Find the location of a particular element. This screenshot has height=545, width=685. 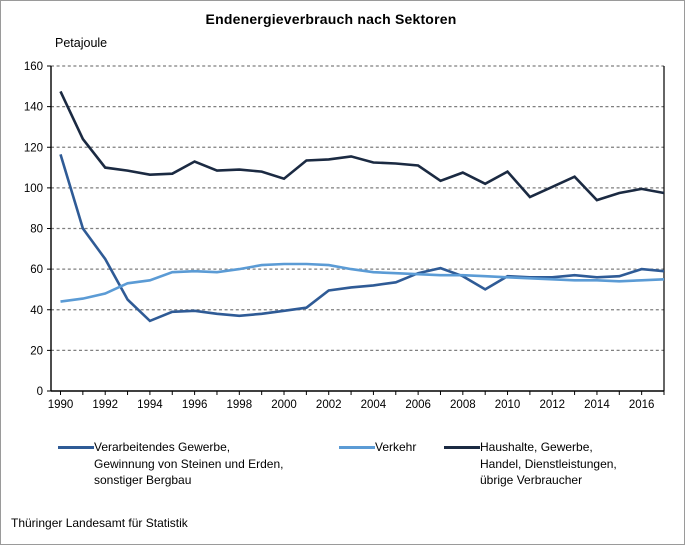

x-tick-label: 1990 is located at coordinates (61, 405).